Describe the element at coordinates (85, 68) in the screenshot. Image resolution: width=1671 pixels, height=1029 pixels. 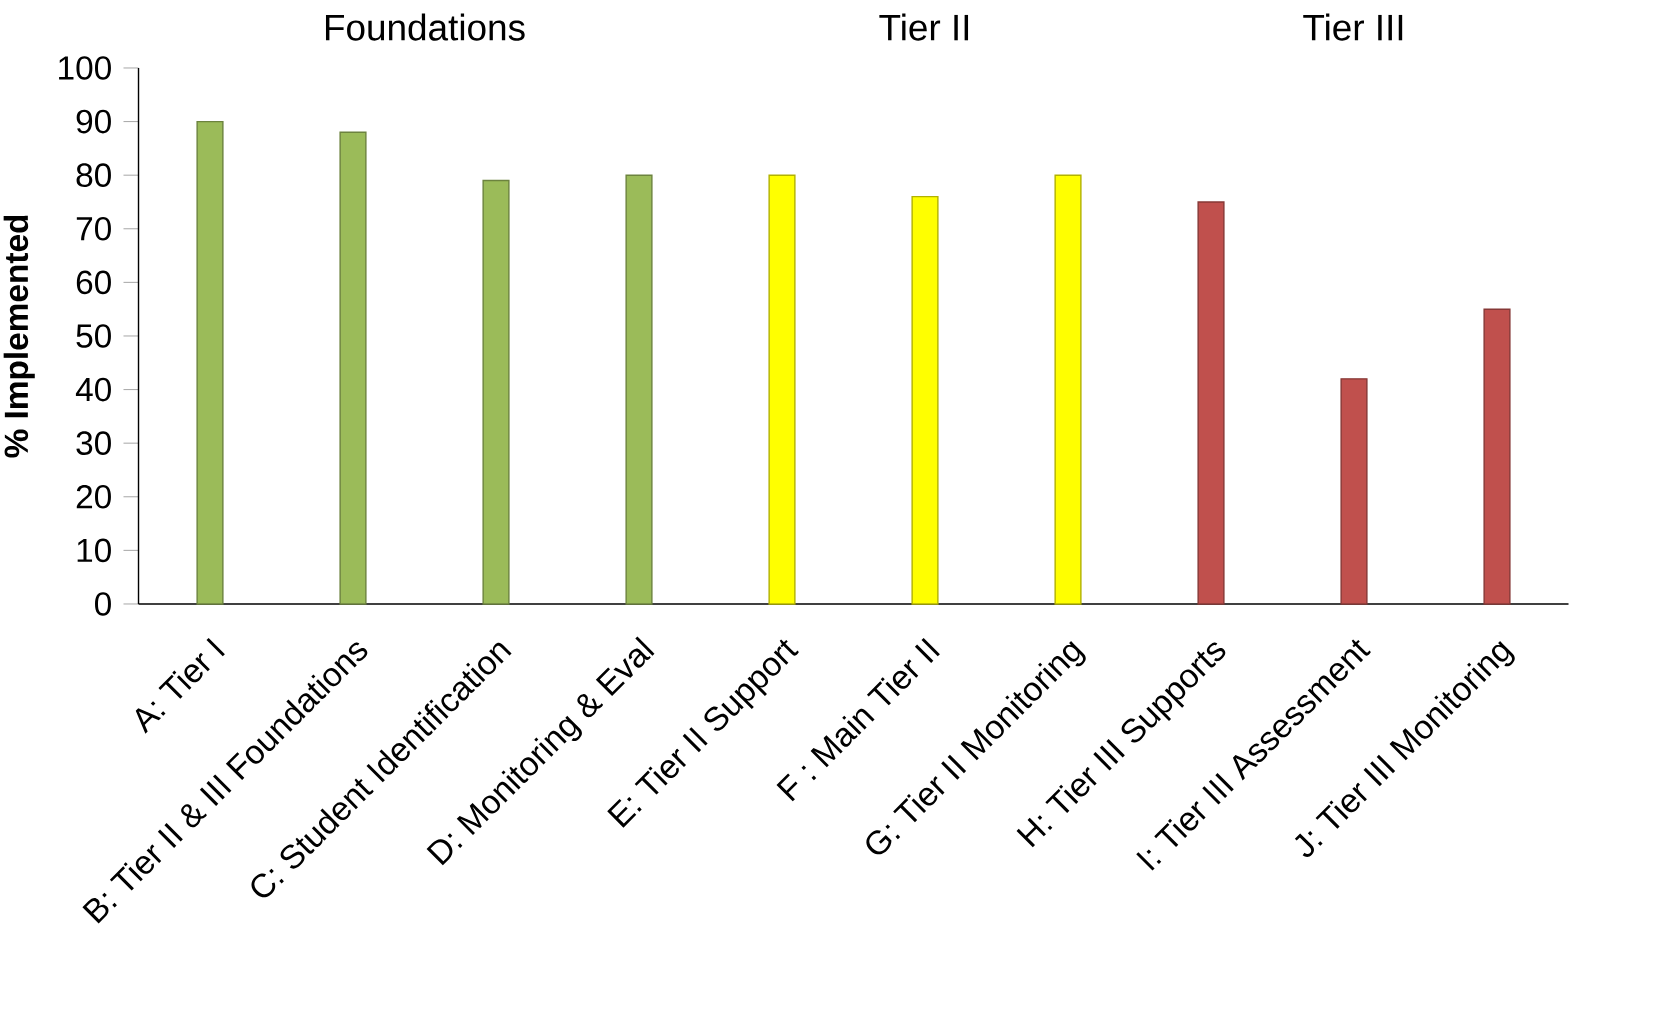
I see `y-tick-label: 100` at that location.